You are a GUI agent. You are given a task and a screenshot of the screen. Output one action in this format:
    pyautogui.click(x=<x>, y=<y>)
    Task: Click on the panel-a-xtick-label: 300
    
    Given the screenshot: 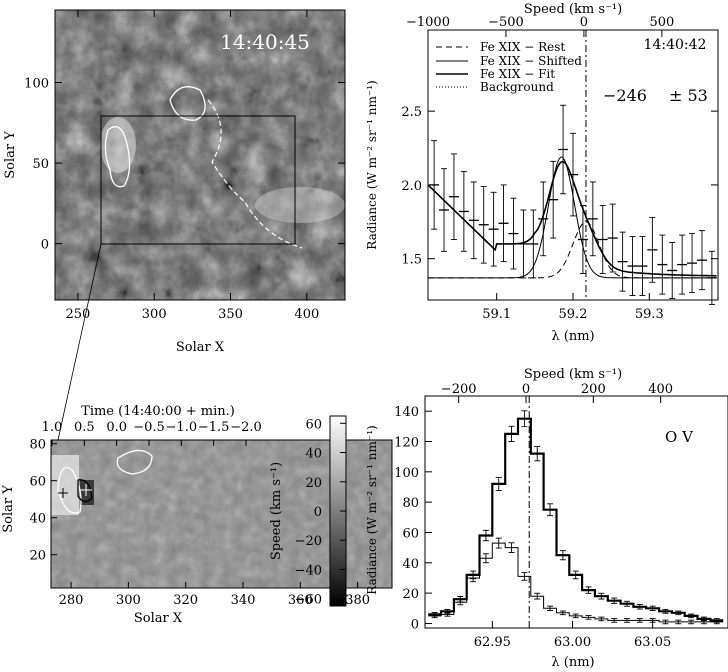 What is the action you would take?
    pyautogui.click(x=154, y=314)
    